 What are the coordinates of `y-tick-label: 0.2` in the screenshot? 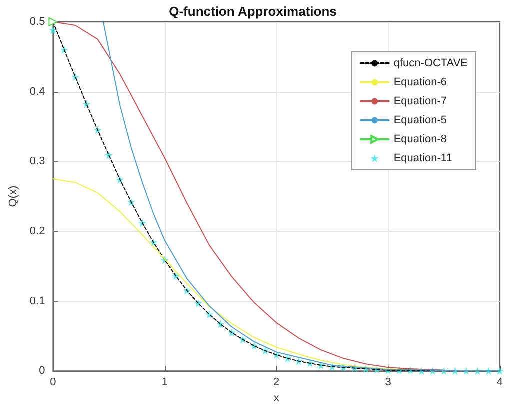 It's located at (38, 231).